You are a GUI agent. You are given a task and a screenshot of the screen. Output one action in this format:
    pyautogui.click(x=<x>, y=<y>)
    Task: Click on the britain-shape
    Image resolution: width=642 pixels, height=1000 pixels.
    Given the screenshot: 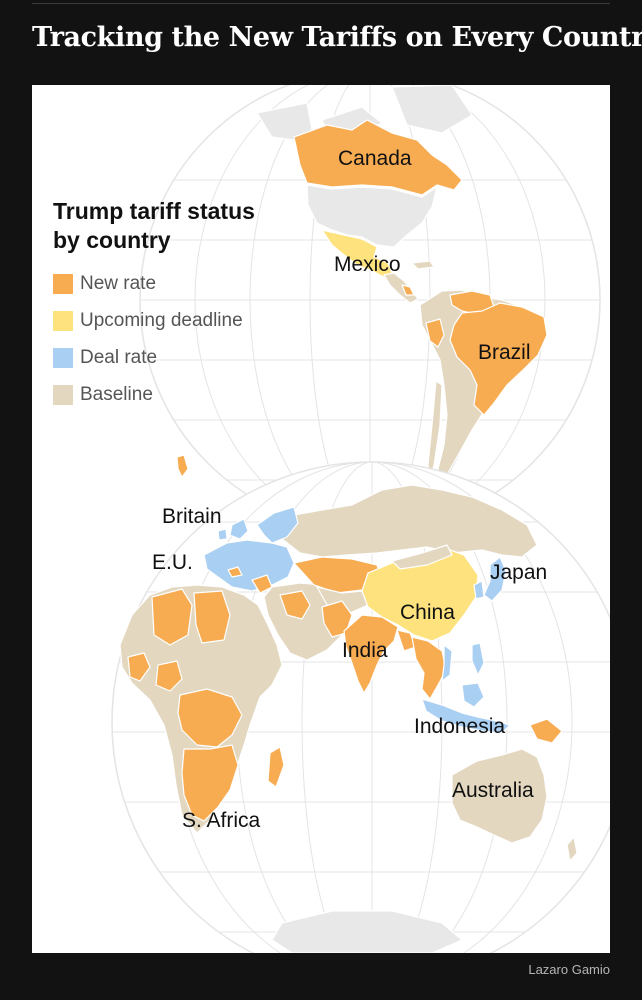 What is the action you would take?
    pyautogui.click(x=239, y=529)
    